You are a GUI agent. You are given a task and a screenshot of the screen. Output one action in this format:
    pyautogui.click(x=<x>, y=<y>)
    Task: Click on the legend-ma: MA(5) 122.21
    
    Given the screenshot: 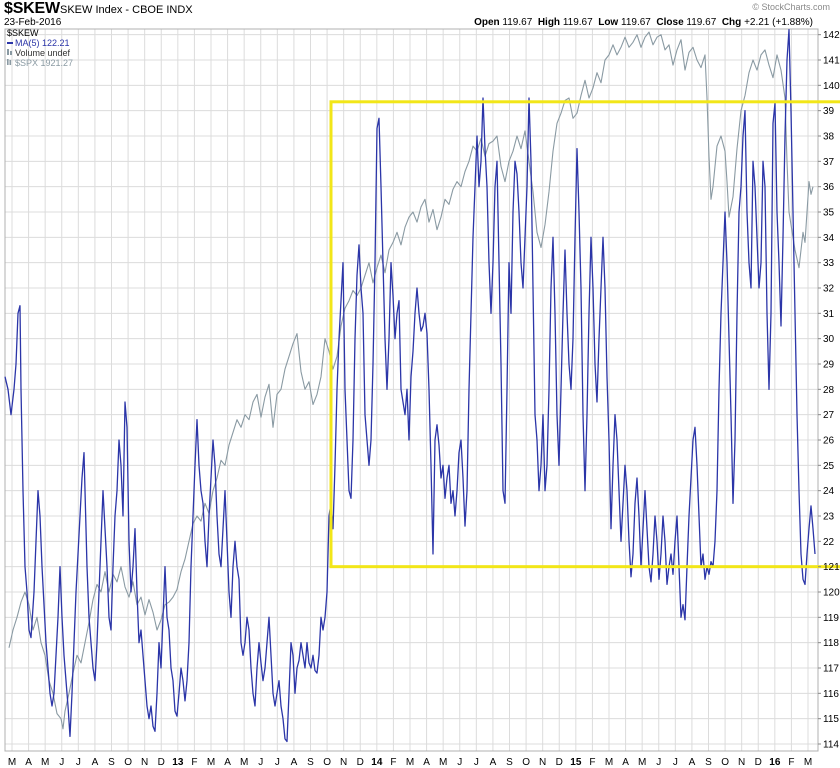 What is the action you would take?
    pyautogui.click(x=42, y=43)
    